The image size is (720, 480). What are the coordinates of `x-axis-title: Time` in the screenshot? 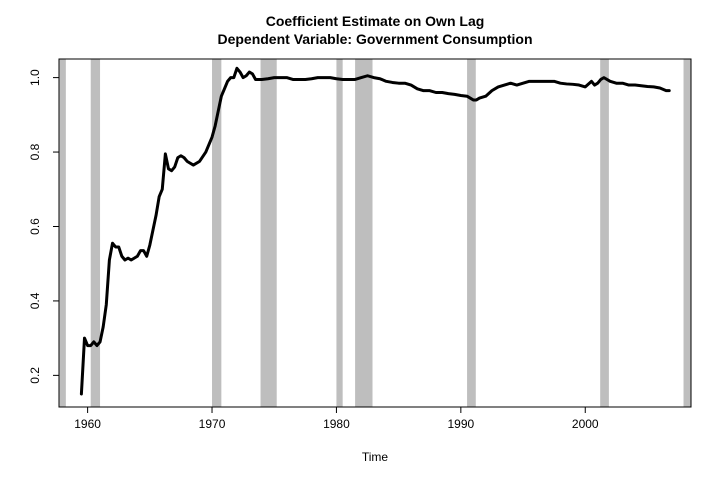 It's located at (375, 457).